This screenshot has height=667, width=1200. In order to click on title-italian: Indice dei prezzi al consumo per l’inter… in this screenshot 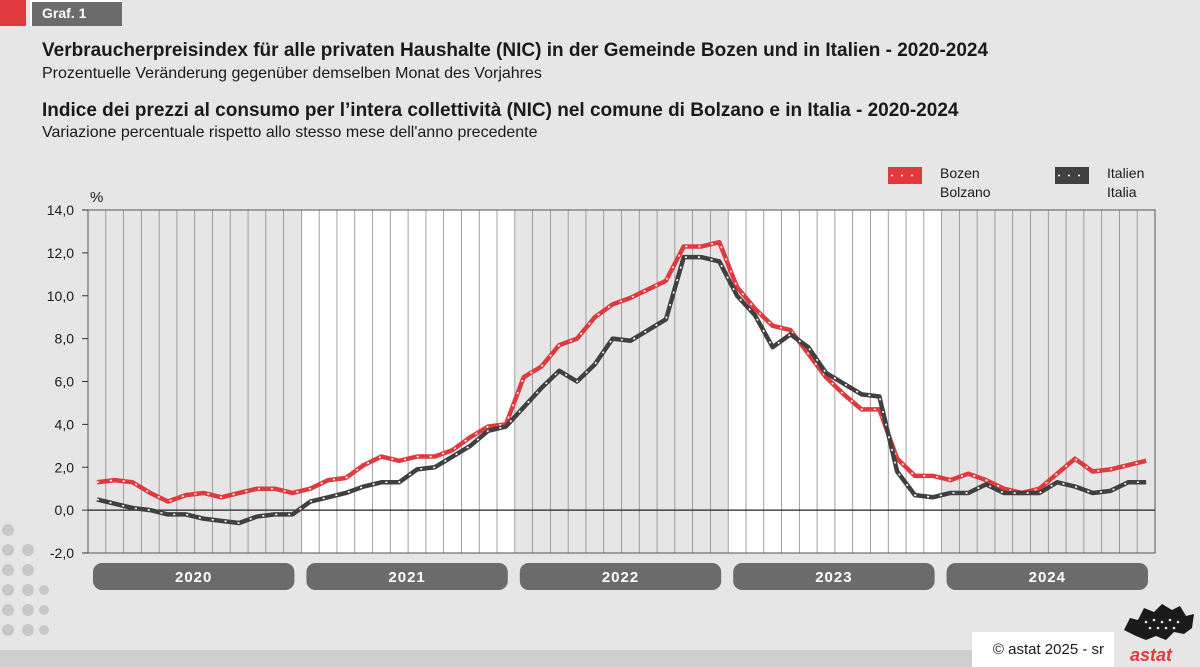, I will do `click(500, 110)`.